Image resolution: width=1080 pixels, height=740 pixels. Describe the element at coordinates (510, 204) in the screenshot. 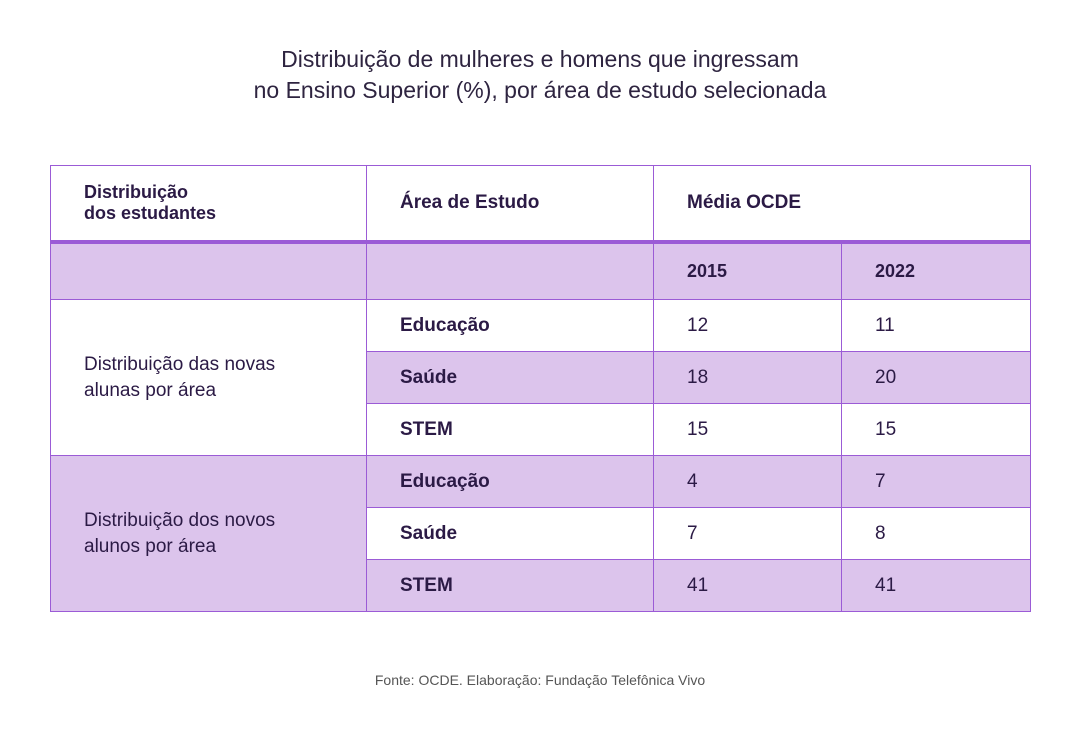

I see `header-area: Área de Estudo` at that location.